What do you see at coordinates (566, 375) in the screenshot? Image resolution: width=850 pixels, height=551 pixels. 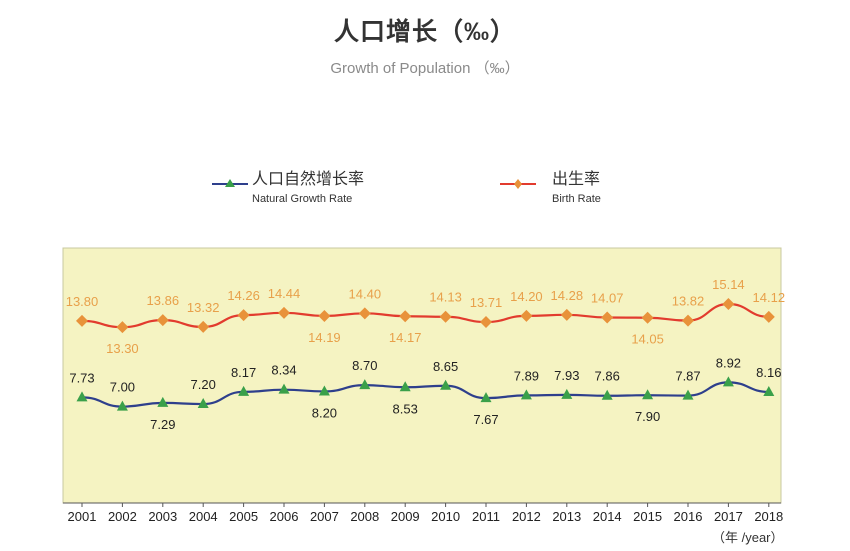 I see `natural-growth-data-label: 7.93` at bounding box center [566, 375].